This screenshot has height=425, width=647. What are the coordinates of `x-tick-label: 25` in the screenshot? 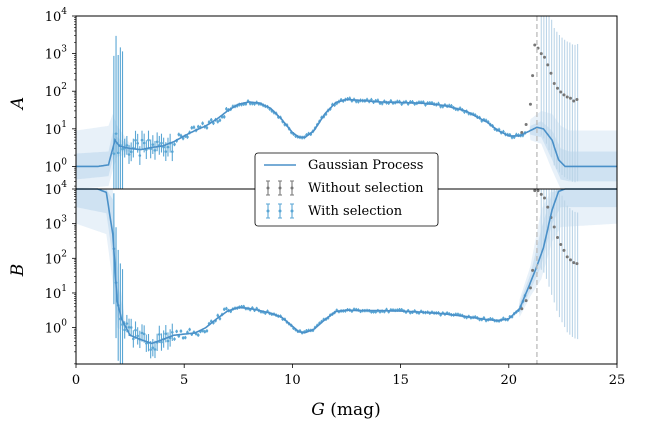 It's located at (617, 380).